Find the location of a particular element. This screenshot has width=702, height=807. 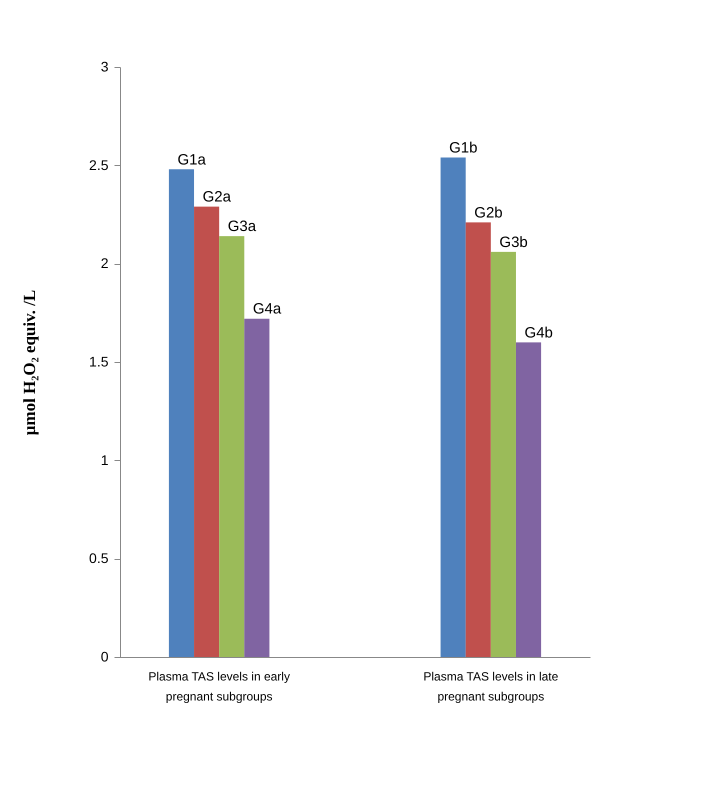

annotation: G4b is located at coordinates (538, 333).